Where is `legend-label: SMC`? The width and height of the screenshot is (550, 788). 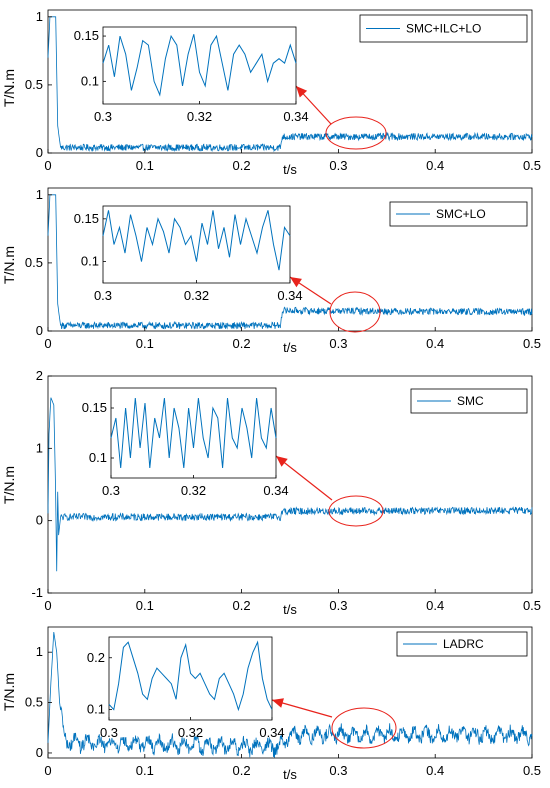 legend-label: SMC is located at coordinates (470, 401).